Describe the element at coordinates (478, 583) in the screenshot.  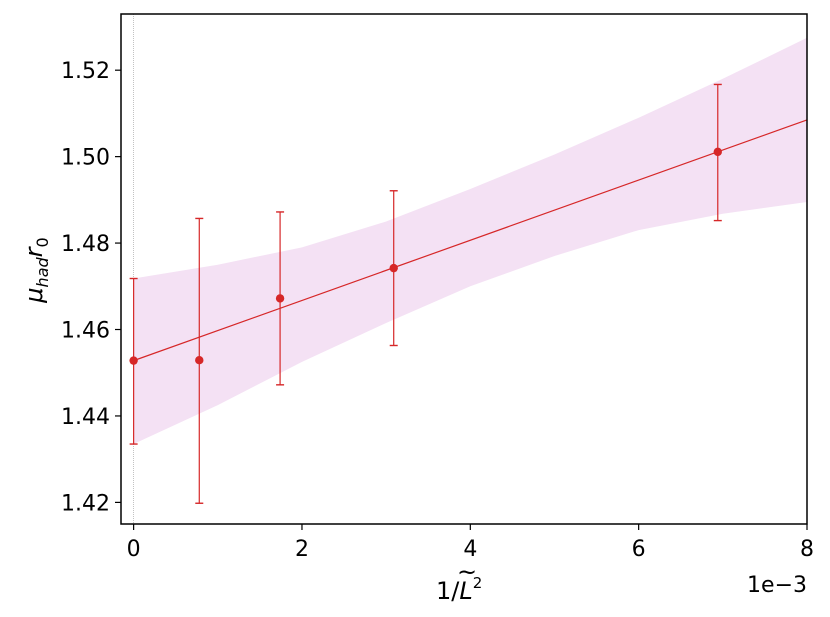
I see `x-axis-label-exponent: 2` at that location.